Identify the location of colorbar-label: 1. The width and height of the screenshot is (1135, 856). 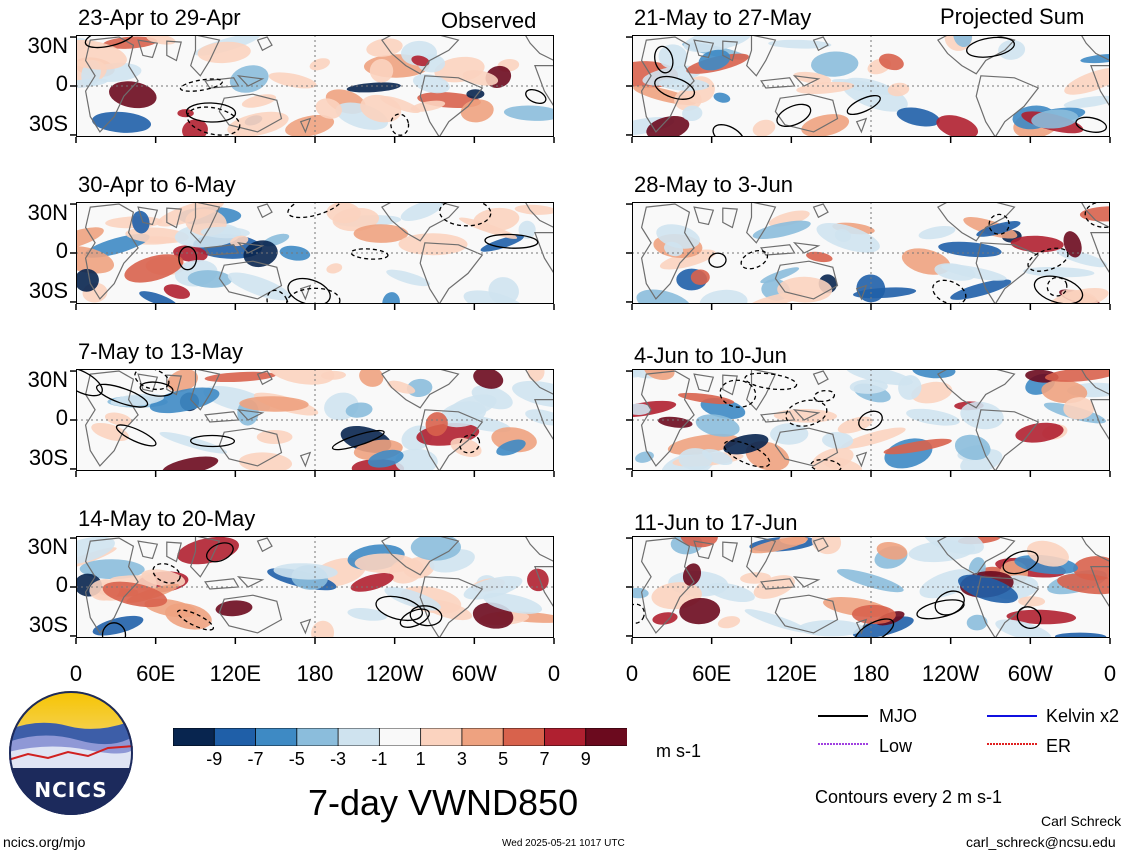
(420, 759).